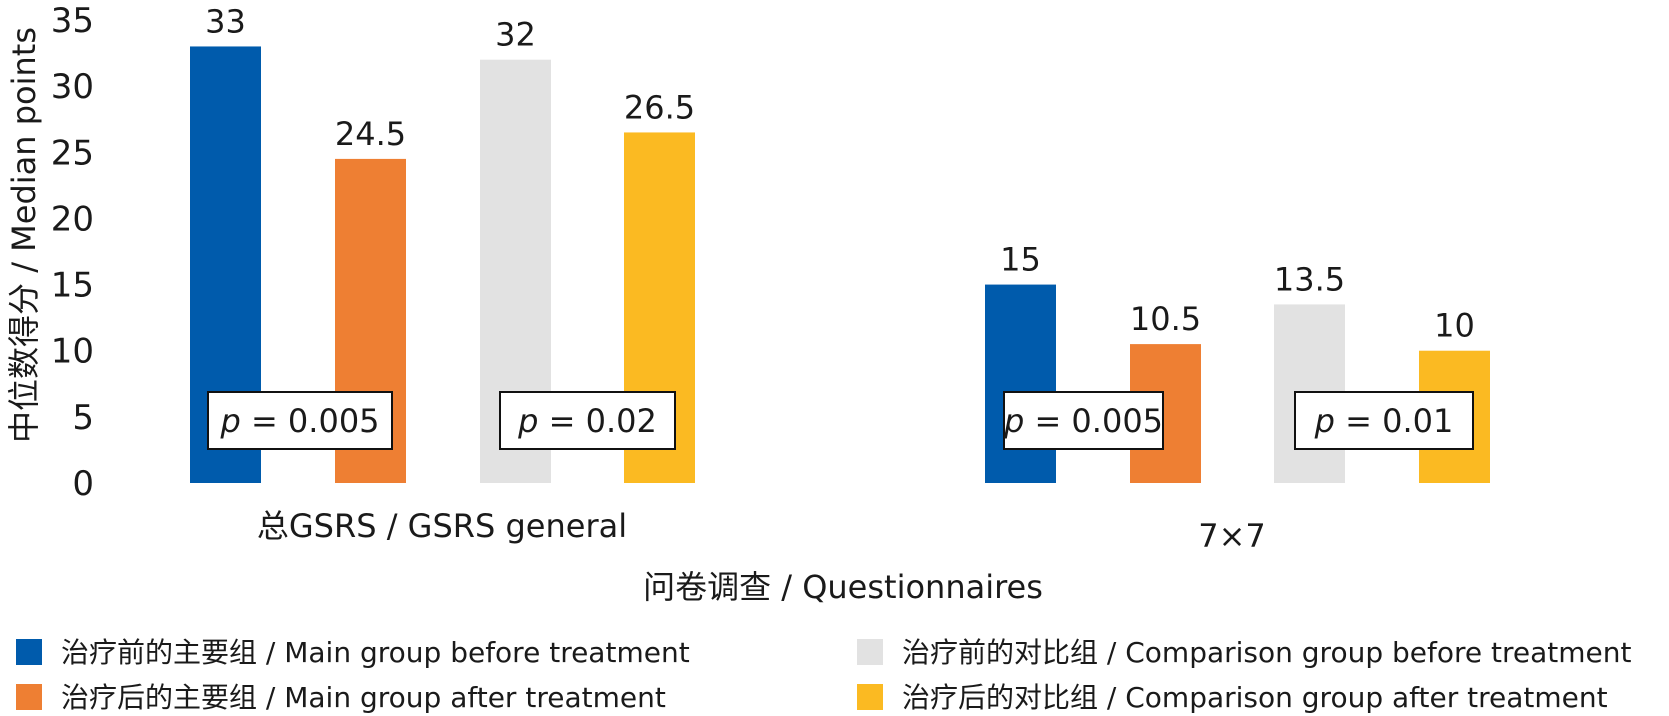  What do you see at coordinates (1232, 536) in the screenshot?
I see `category-label-7x7: 7×7` at bounding box center [1232, 536].